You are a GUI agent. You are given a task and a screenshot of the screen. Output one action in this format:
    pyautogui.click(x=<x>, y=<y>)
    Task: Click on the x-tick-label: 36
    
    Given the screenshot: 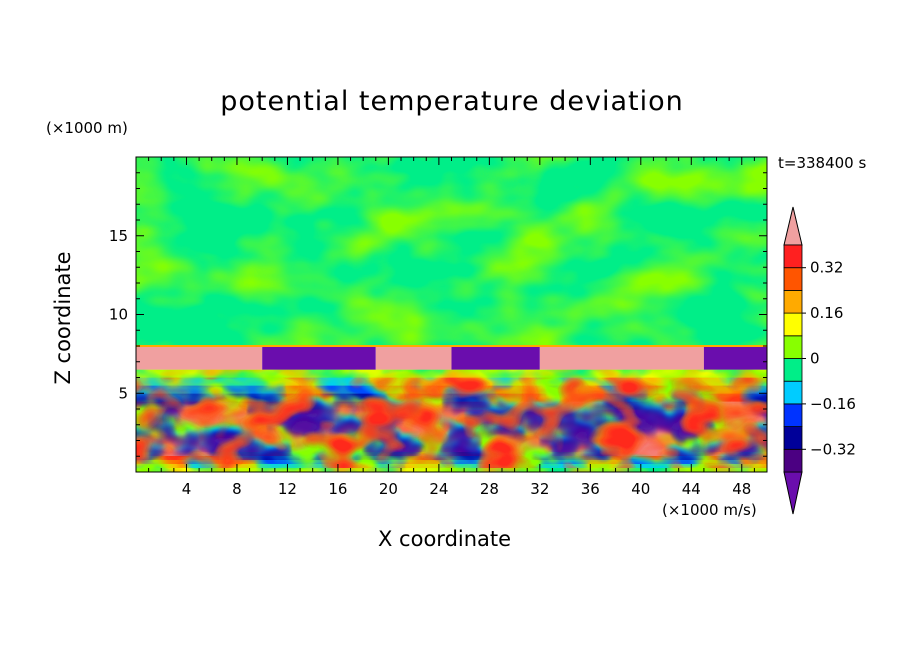 What is the action you would take?
    pyautogui.click(x=590, y=489)
    